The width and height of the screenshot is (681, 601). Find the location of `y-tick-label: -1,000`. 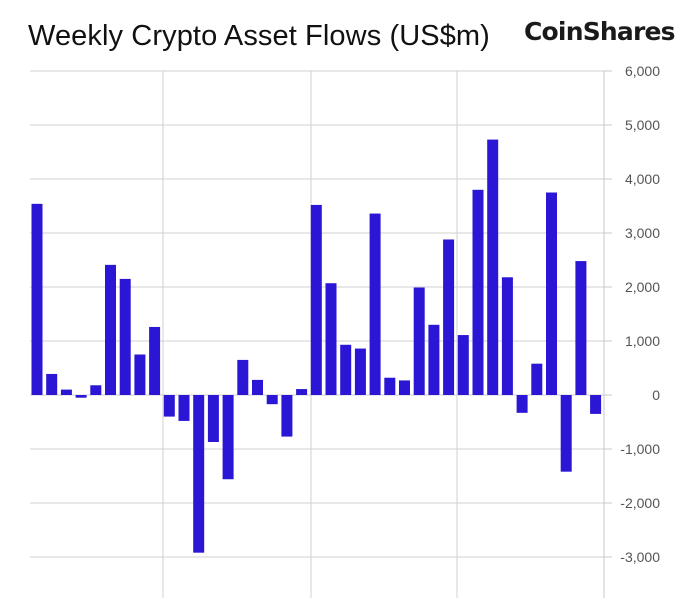

y-tick-label: -1,000 is located at coordinates (640, 449).